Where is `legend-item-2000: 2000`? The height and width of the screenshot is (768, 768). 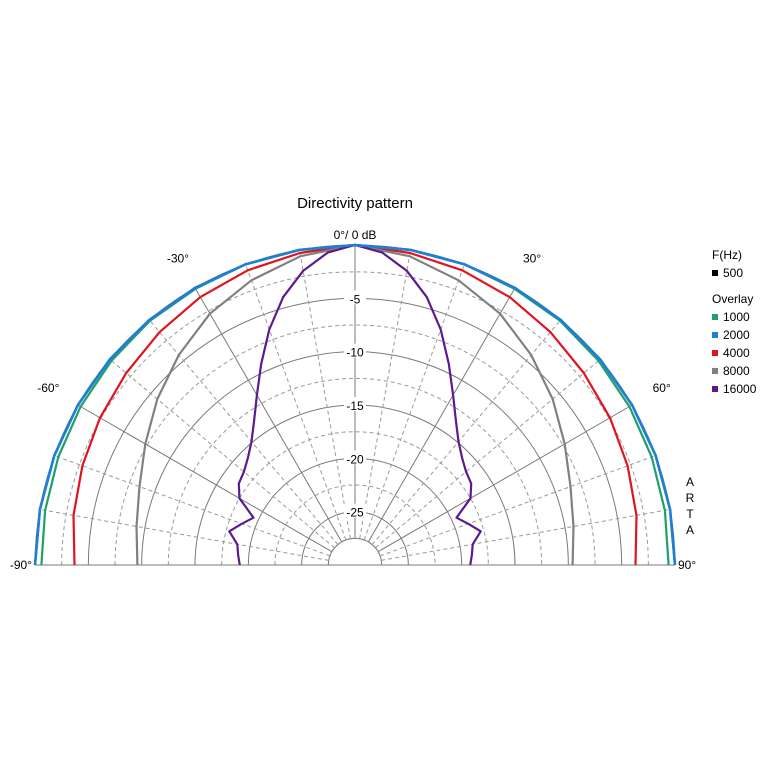 legend-item-2000: 2000 is located at coordinates (734, 335).